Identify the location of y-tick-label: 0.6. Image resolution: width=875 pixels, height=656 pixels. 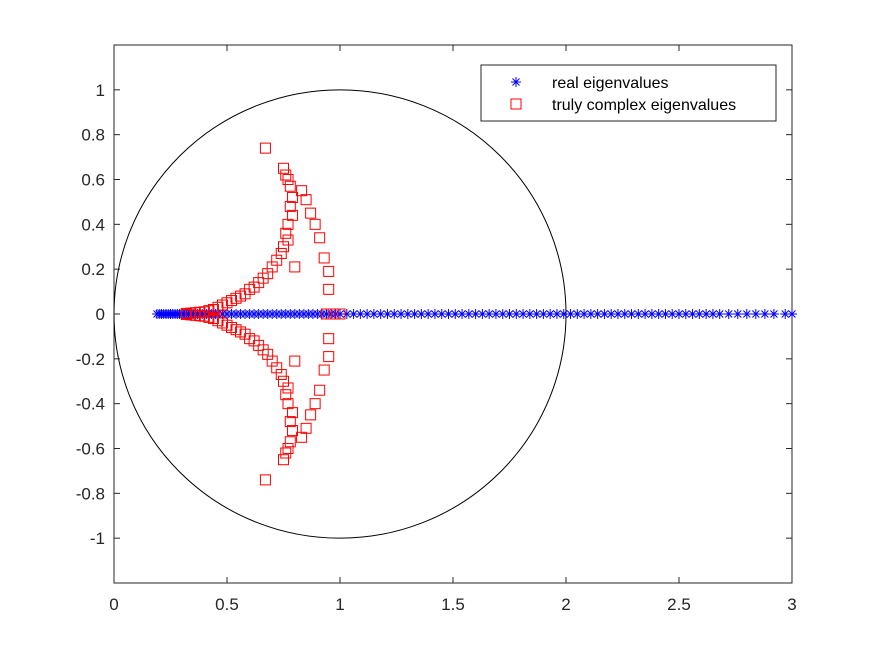
(93, 180).